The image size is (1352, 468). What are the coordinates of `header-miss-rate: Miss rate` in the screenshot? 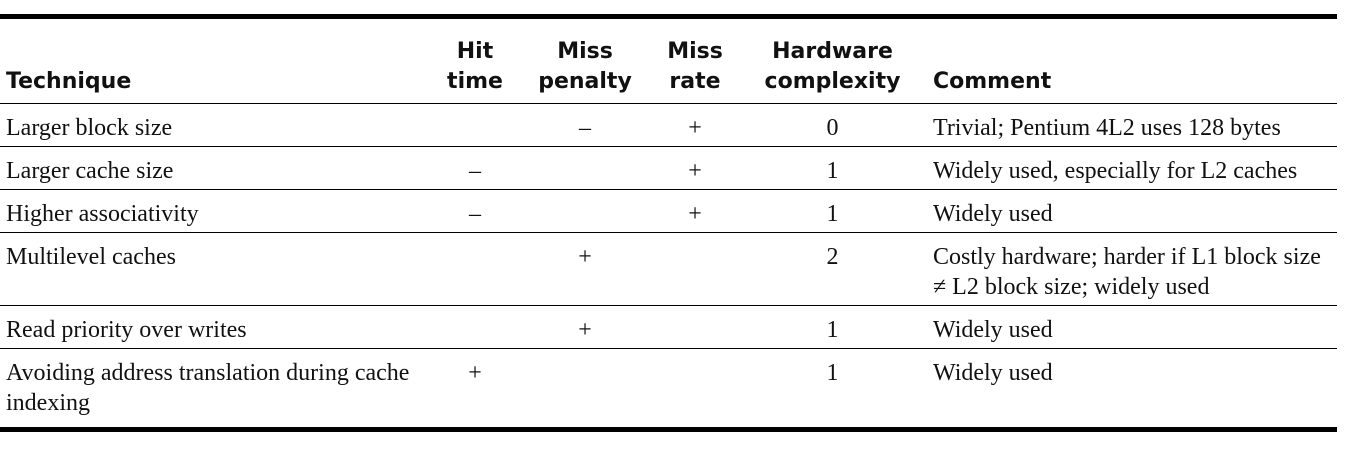 It's located at (695, 61).